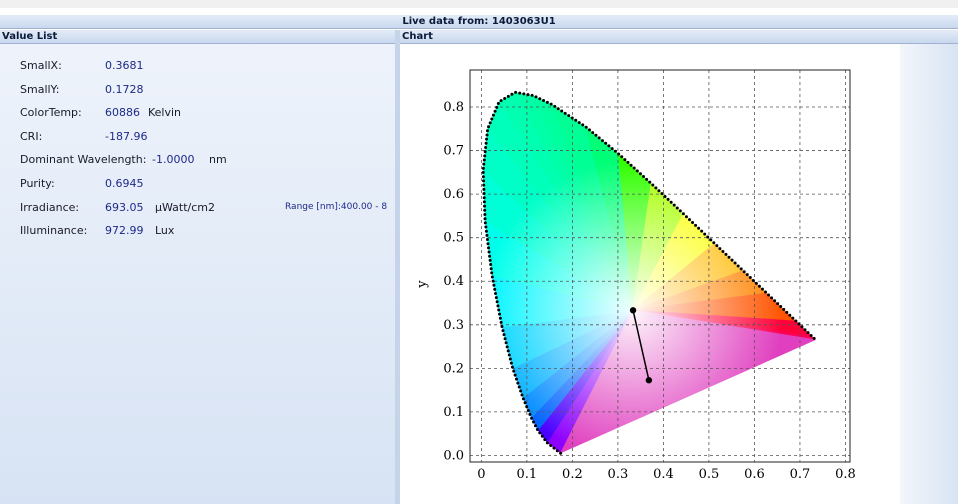 Image resolution: width=958 pixels, height=504 pixels. I want to click on y-tick-label: 0.1, so click(453, 412).